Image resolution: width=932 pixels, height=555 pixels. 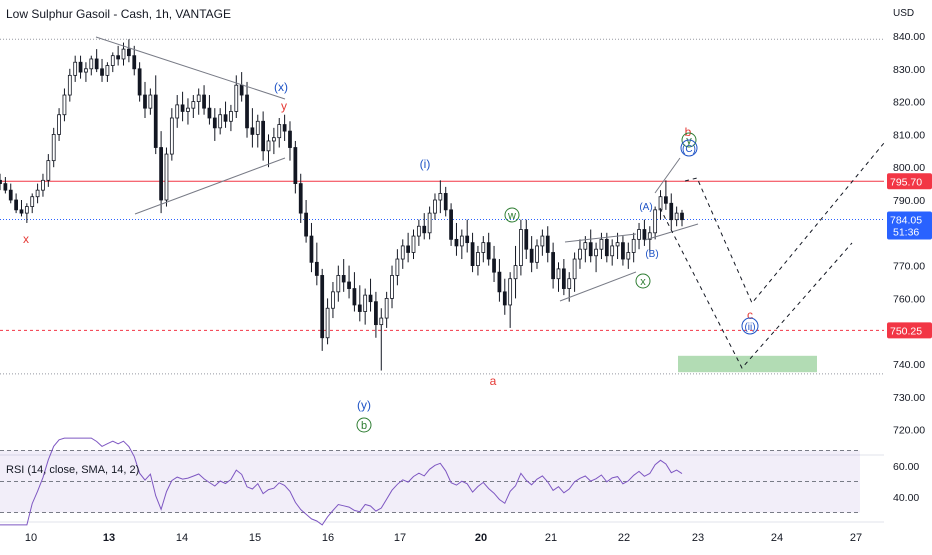 What do you see at coordinates (777, 538) in the screenshot?
I see `x-tick-label: 24` at bounding box center [777, 538].